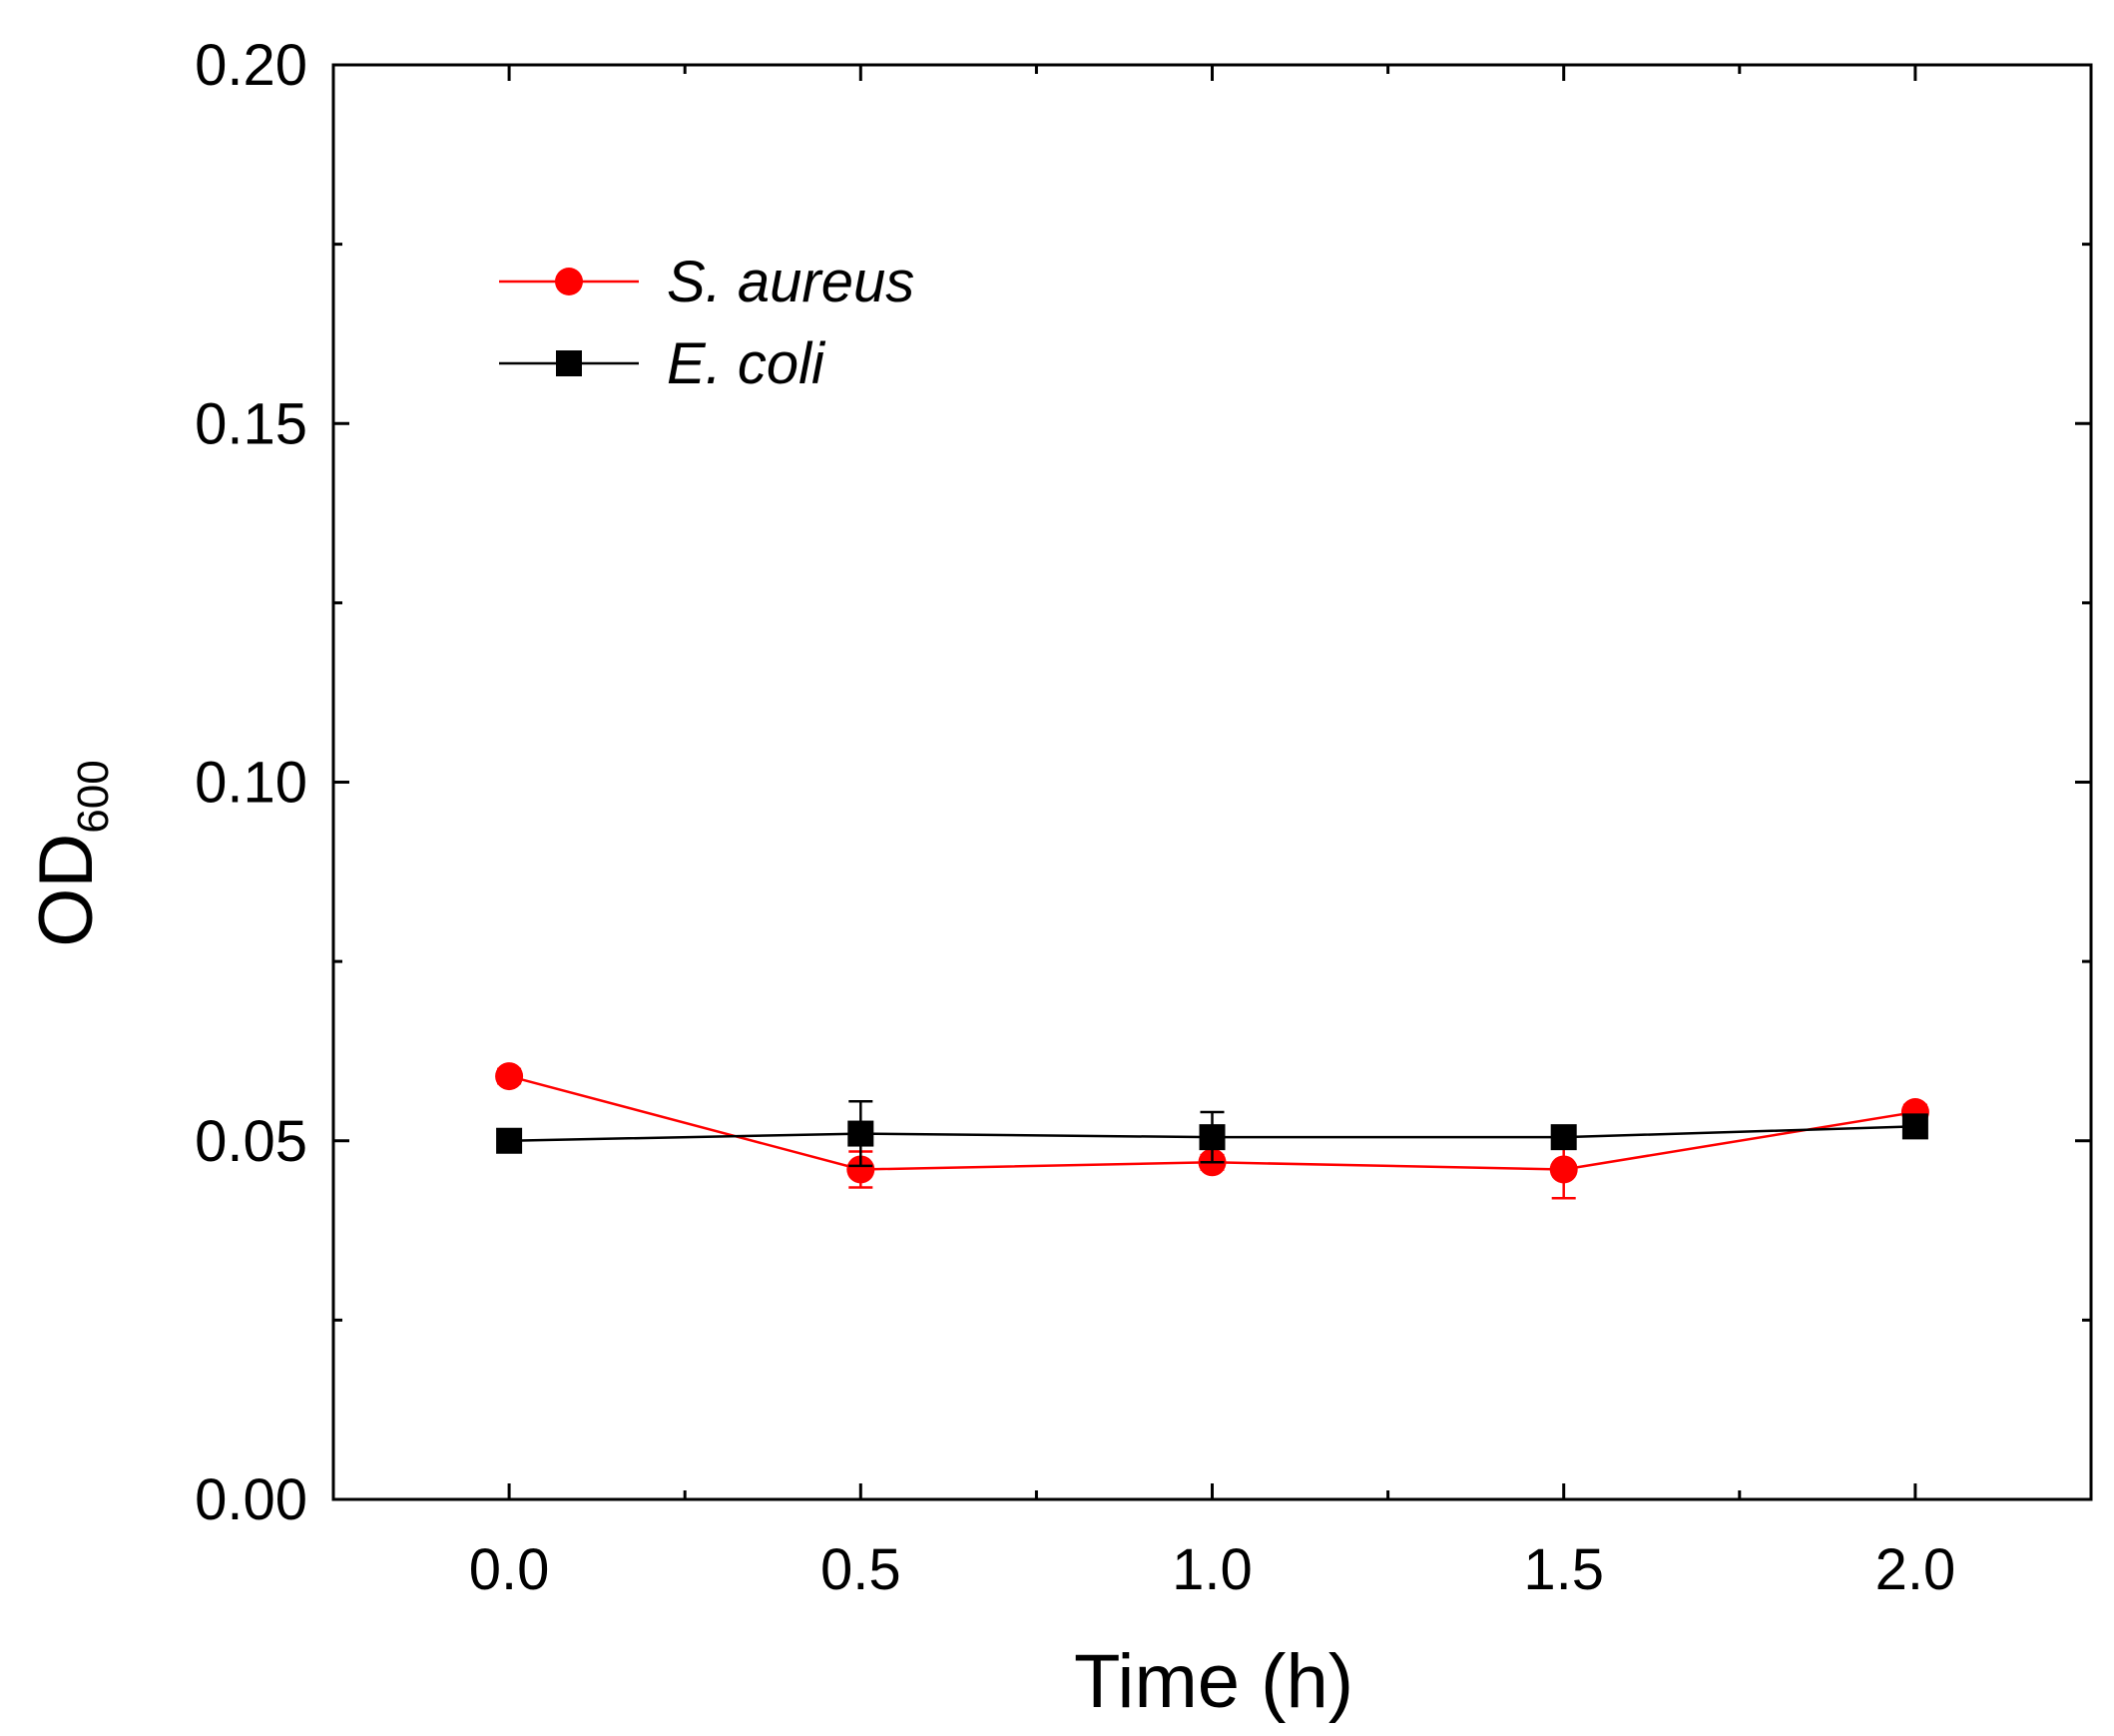 Image resolution: width=2114 pixels, height=1736 pixels. I want to click on series-layer, so click(1212, 1131).